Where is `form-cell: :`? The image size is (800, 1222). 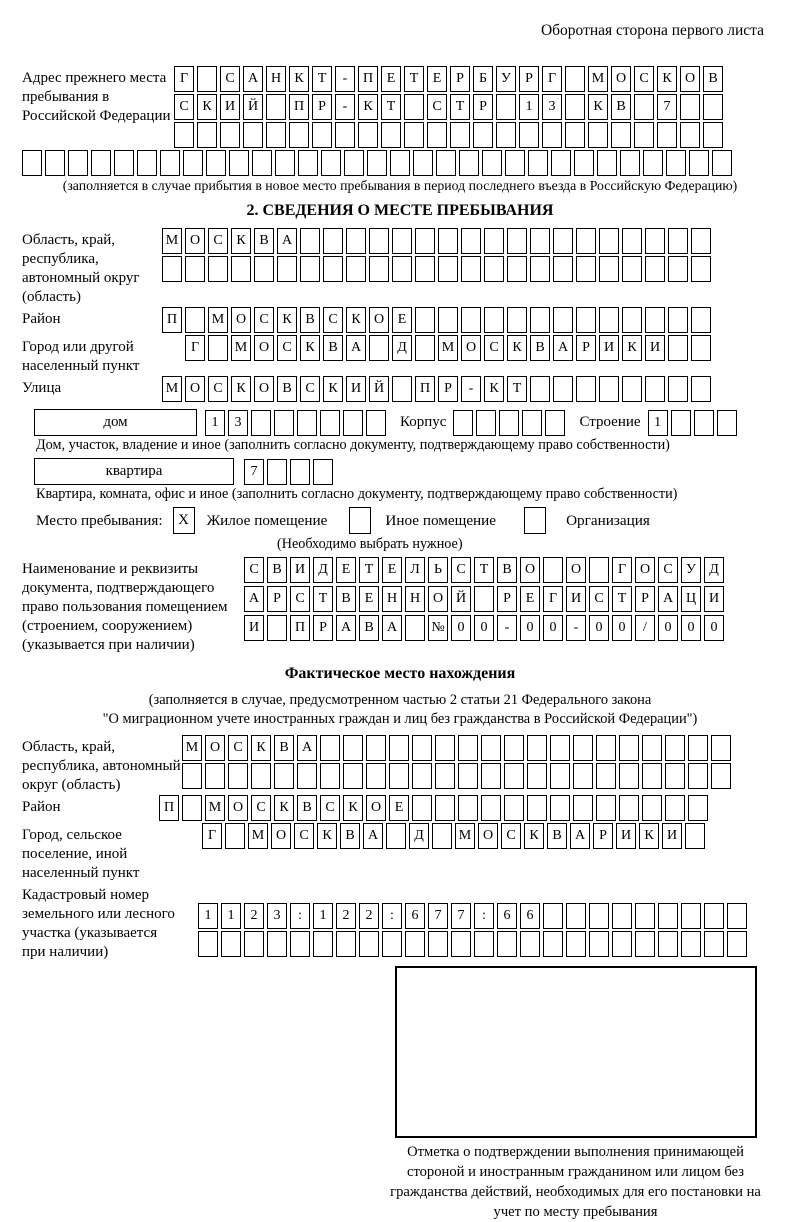 form-cell: : is located at coordinates (392, 916).